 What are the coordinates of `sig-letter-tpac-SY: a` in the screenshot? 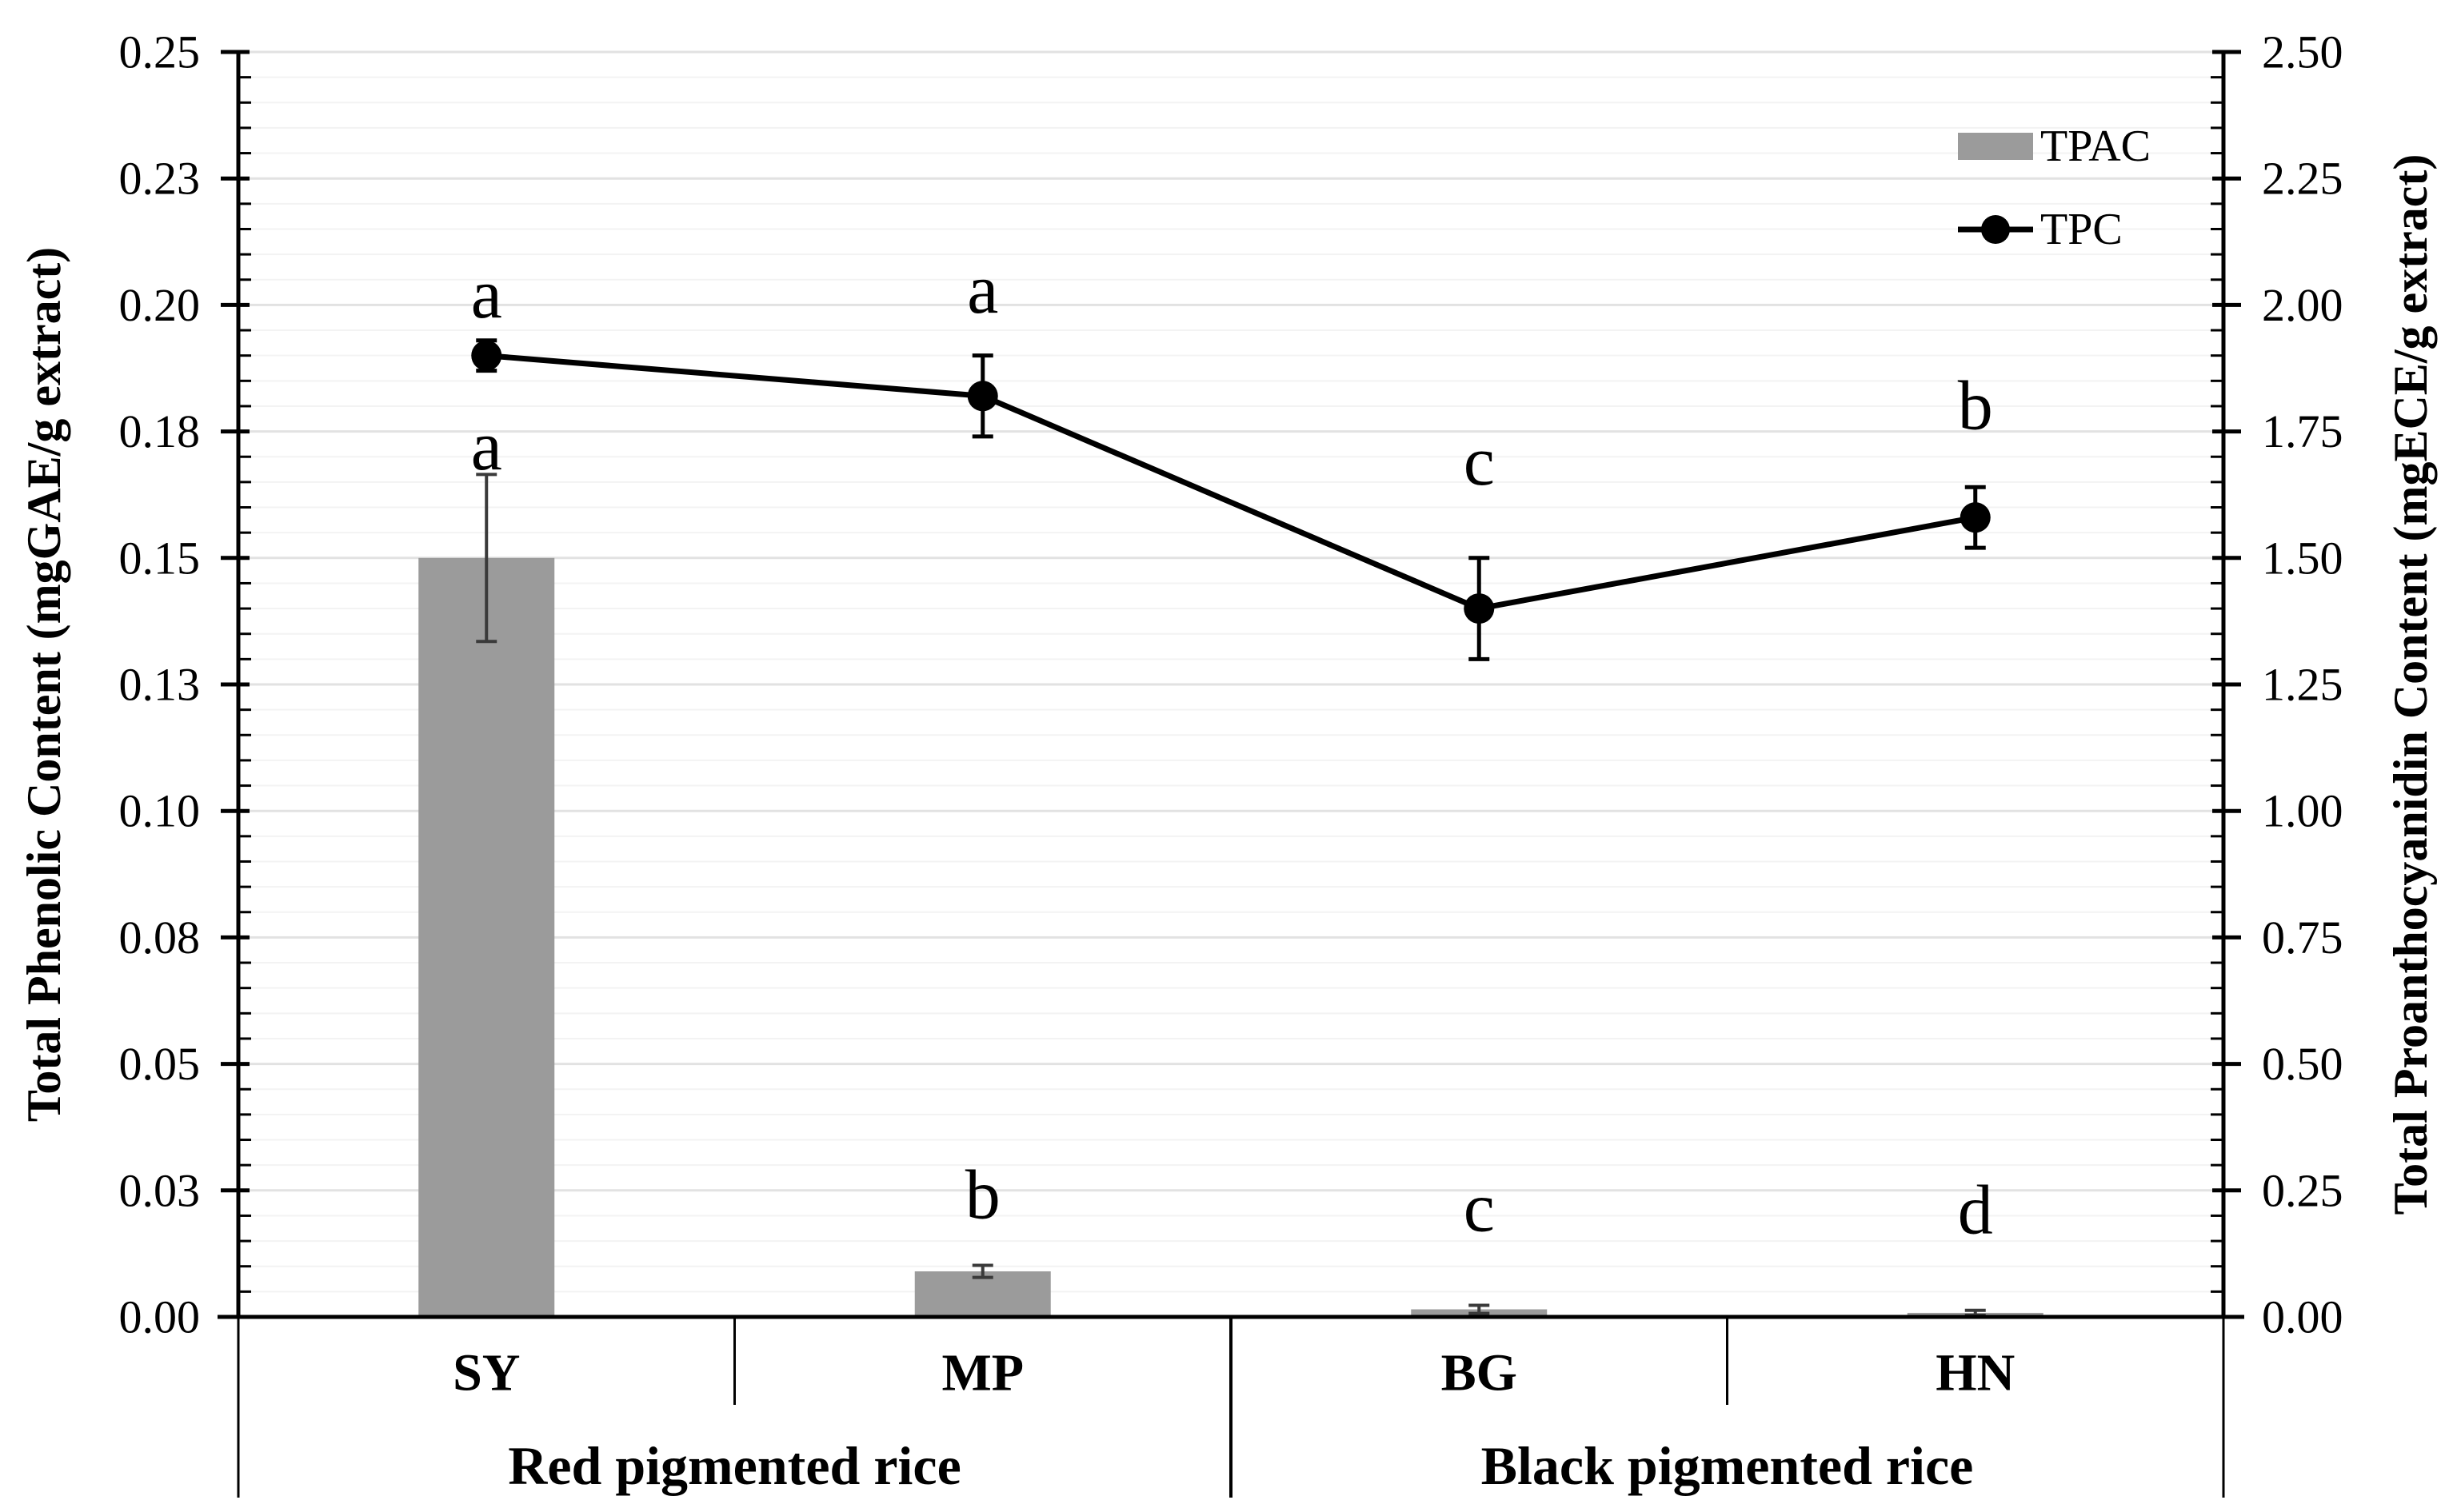 It's located at (486, 446).